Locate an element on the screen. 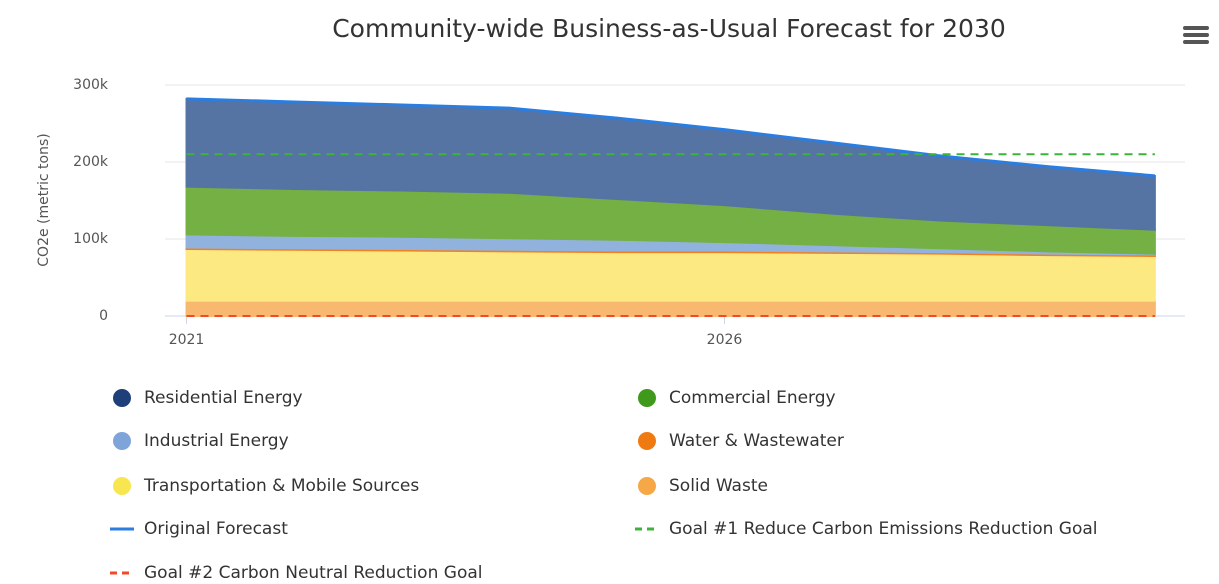 The image size is (1219, 584). legend-label: Goal #2 Carbon Neutral Reduction Goal is located at coordinates (313, 573).